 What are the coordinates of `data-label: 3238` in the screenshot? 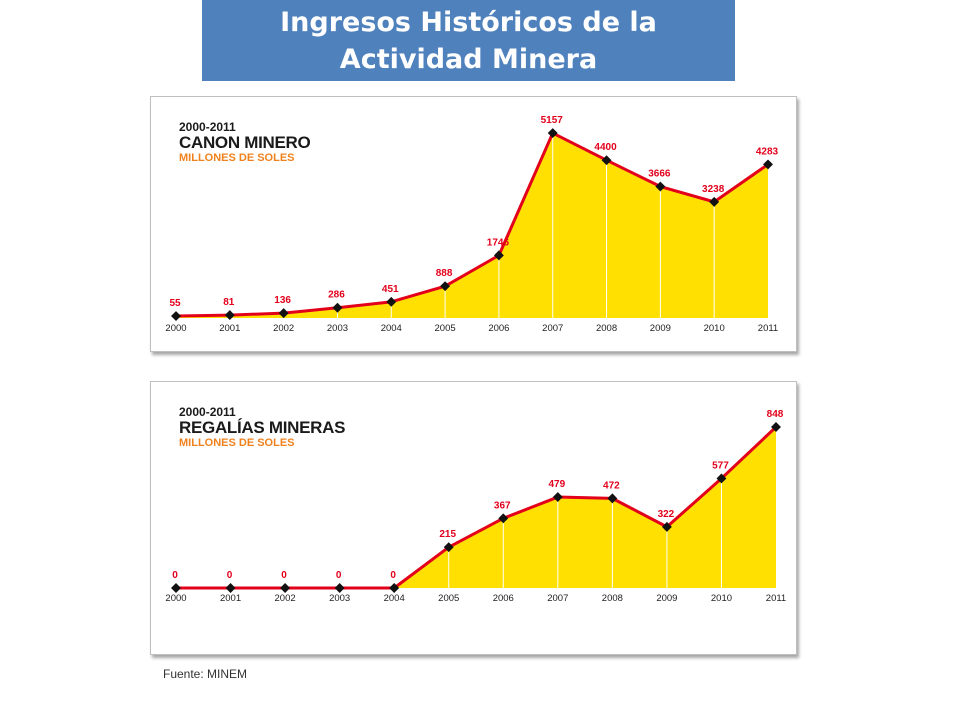 It's located at (713, 189).